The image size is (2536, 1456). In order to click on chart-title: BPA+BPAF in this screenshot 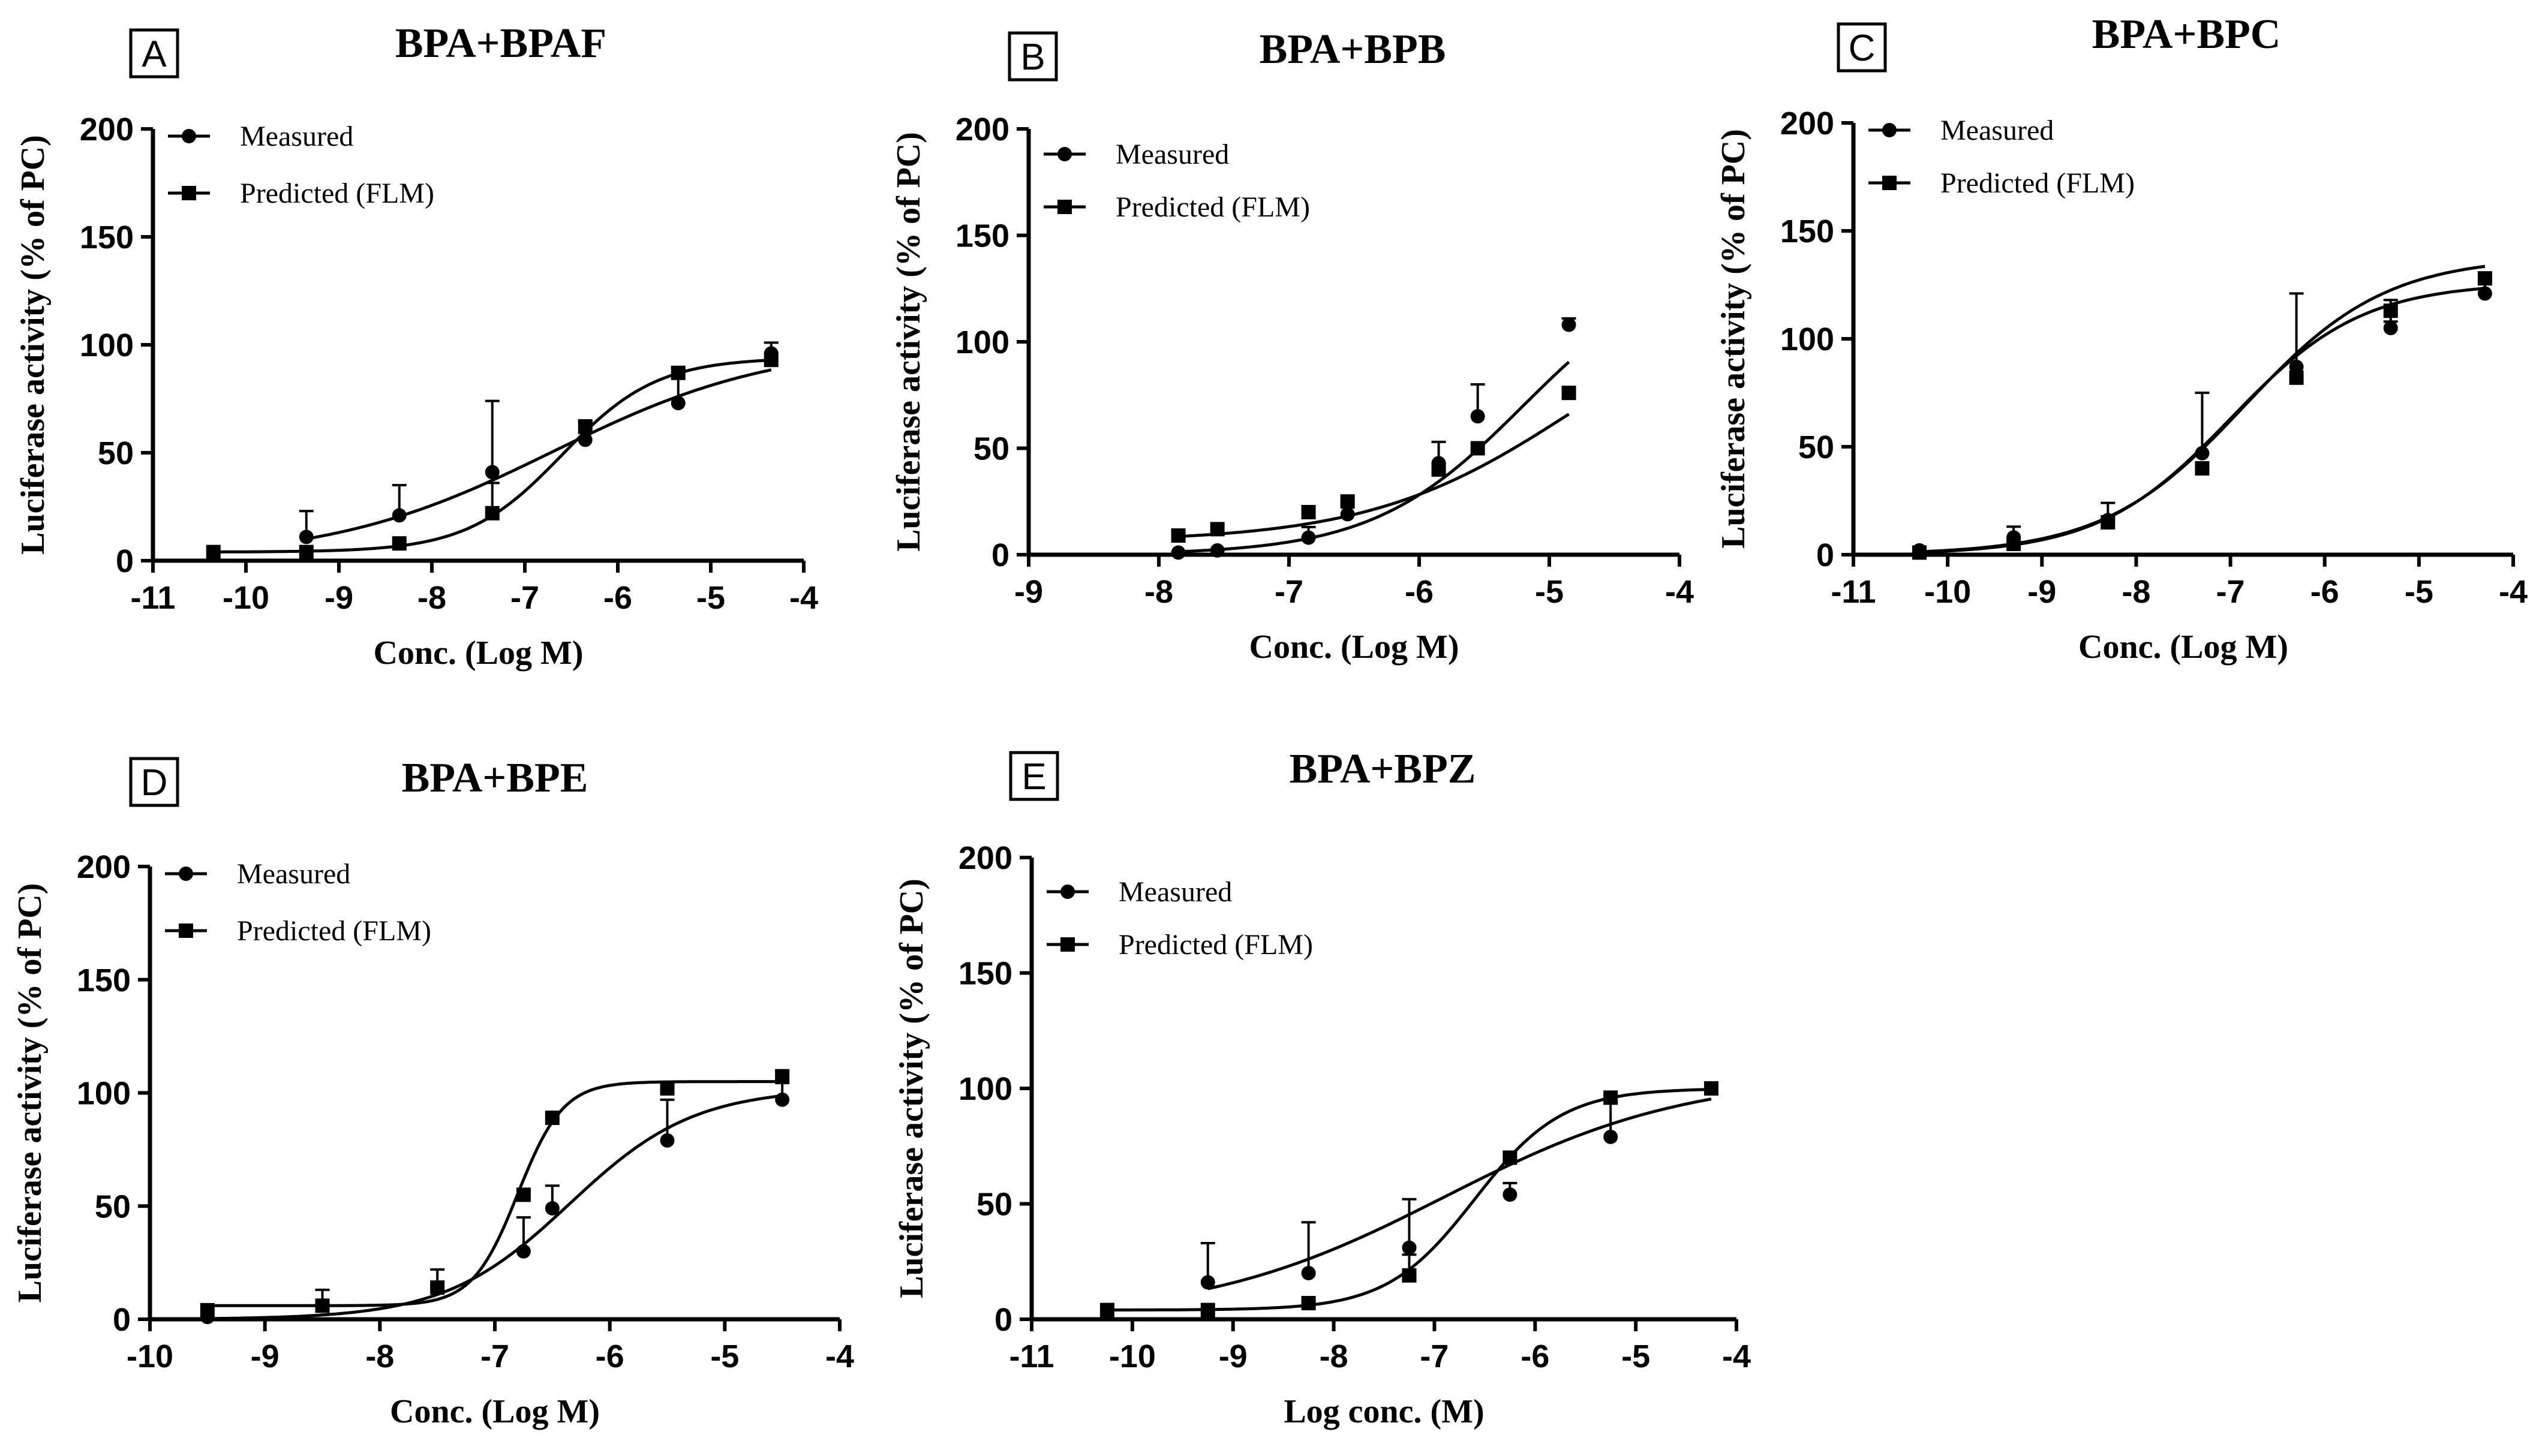, I will do `click(501, 43)`.